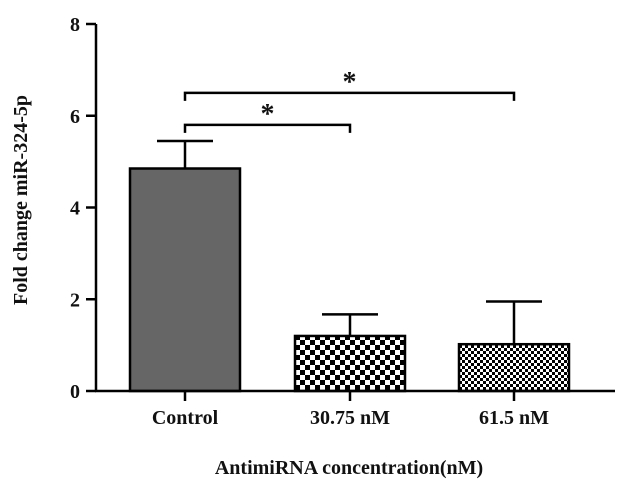  I want to click on y-tick-label: 6, so click(75, 117).